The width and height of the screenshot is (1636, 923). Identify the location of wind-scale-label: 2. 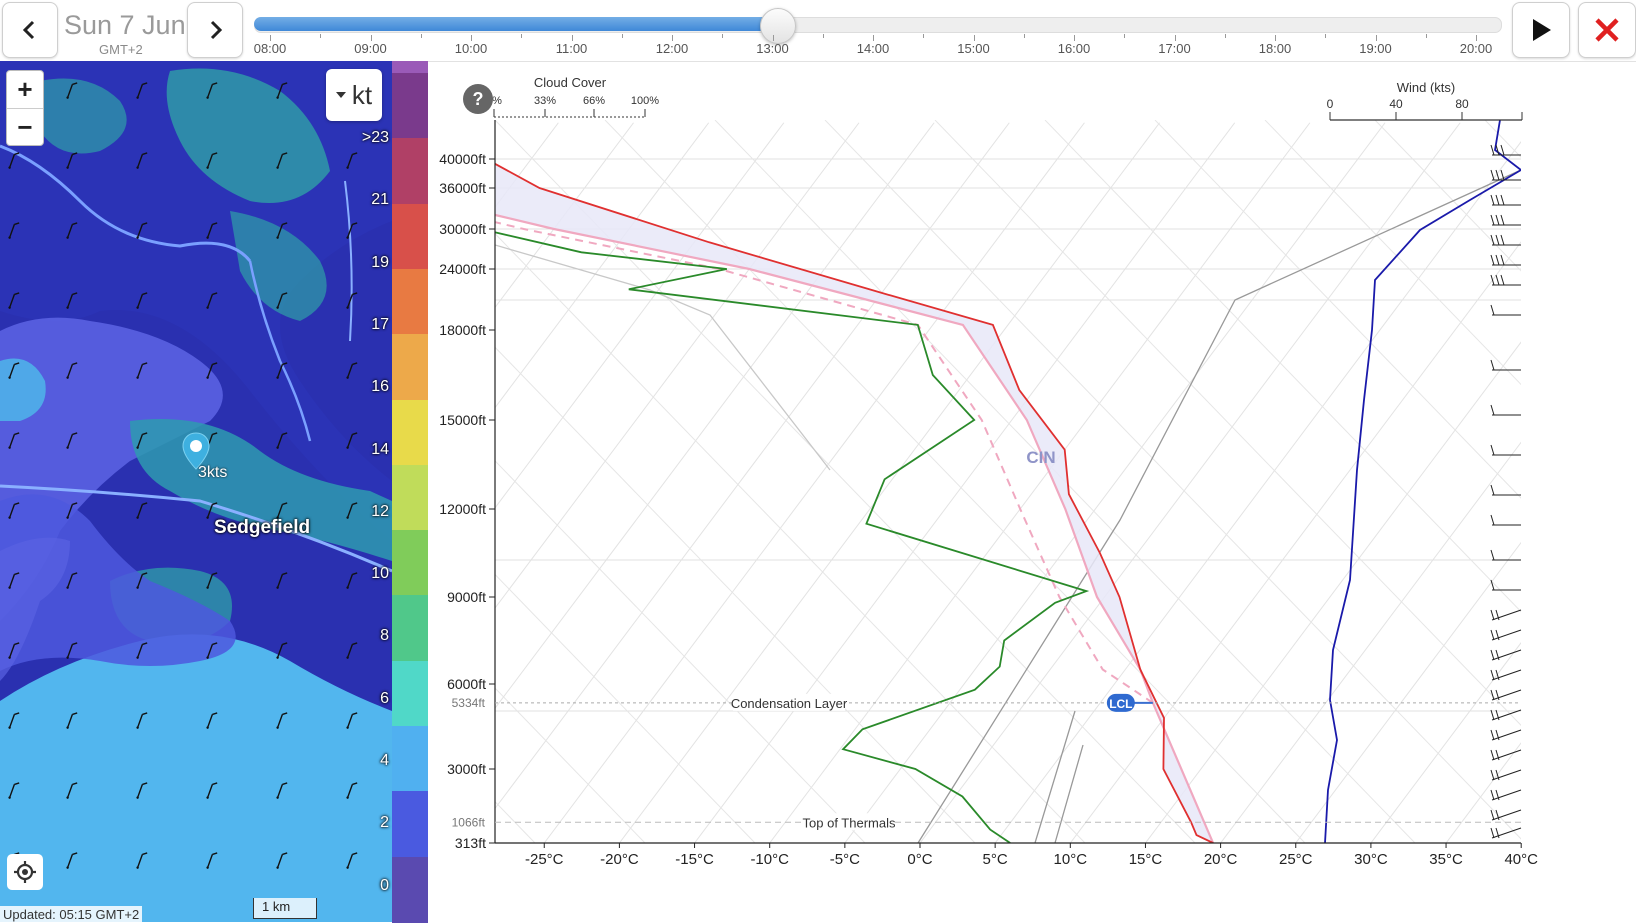
(384, 823).